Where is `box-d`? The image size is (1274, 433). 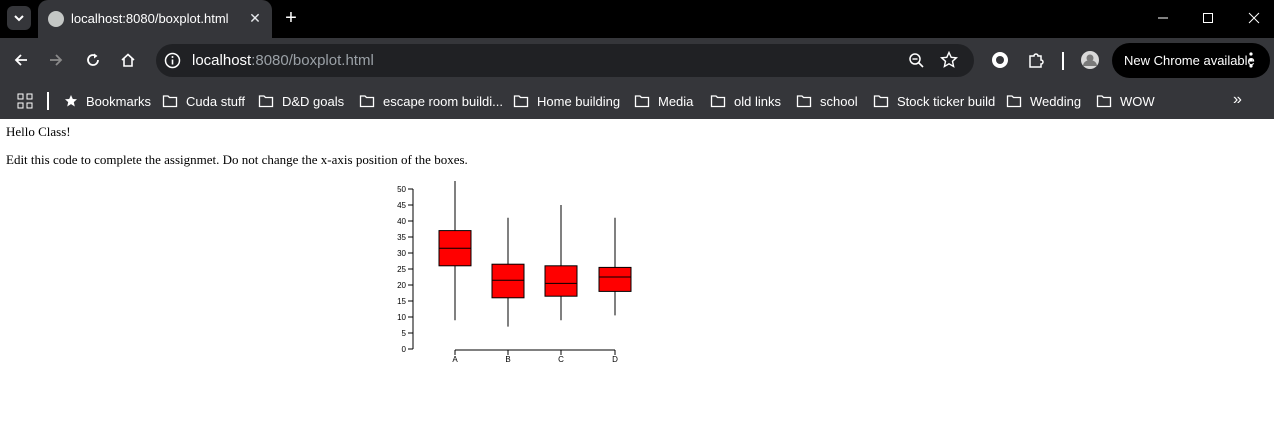 box-d is located at coordinates (615, 279).